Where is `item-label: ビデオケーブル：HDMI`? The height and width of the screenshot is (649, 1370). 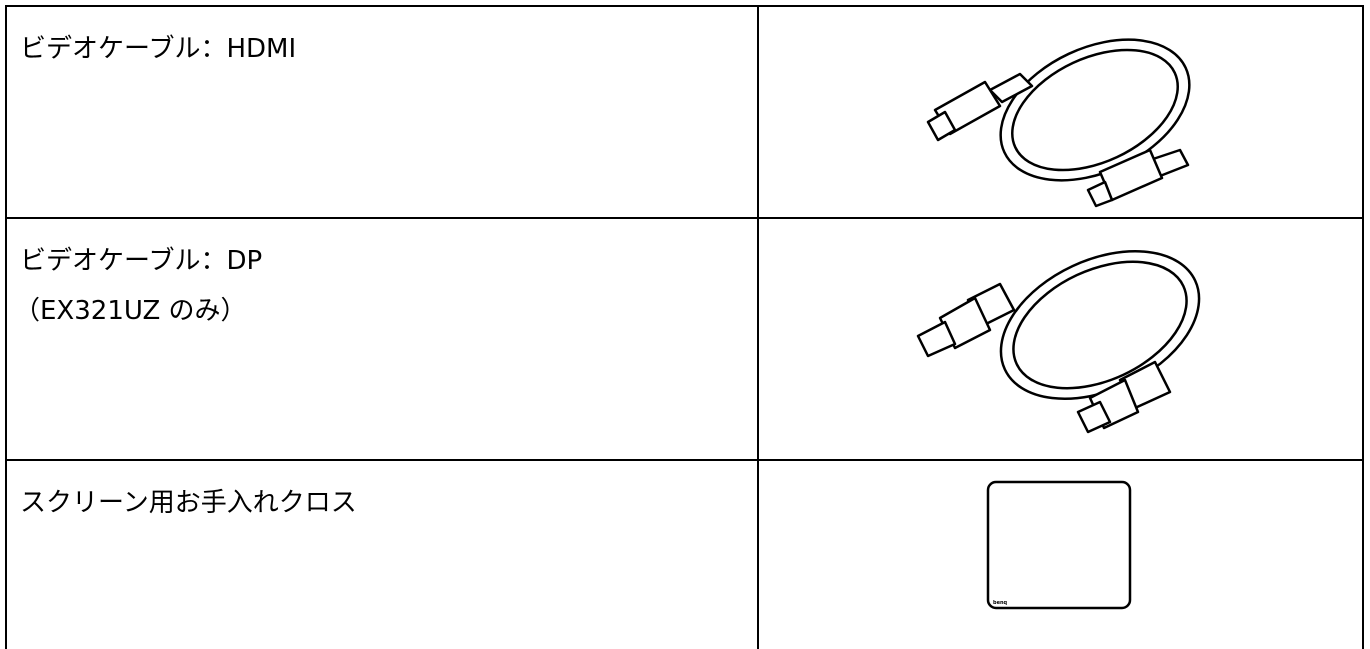 item-label: ビデオケーブル：HDMI is located at coordinates (158, 49).